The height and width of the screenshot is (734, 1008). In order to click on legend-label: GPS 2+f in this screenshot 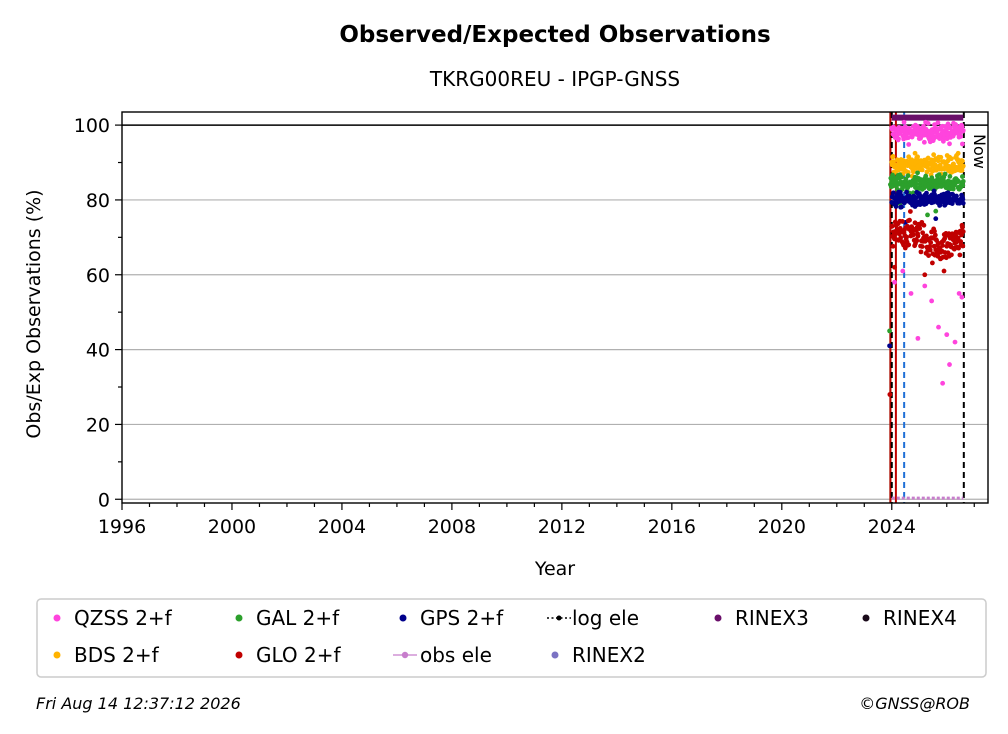, I will do `click(462, 618)`.